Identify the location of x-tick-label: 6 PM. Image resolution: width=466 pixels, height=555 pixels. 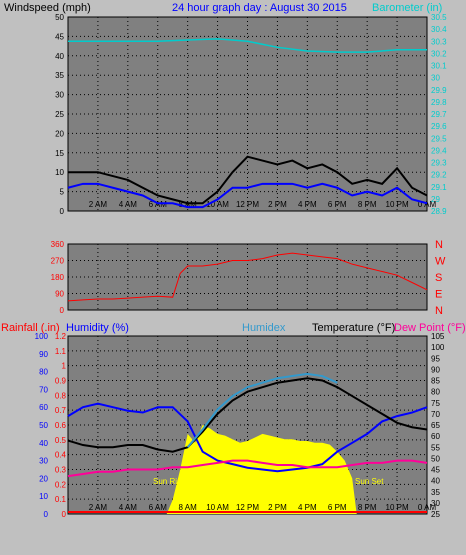
(337, 204).